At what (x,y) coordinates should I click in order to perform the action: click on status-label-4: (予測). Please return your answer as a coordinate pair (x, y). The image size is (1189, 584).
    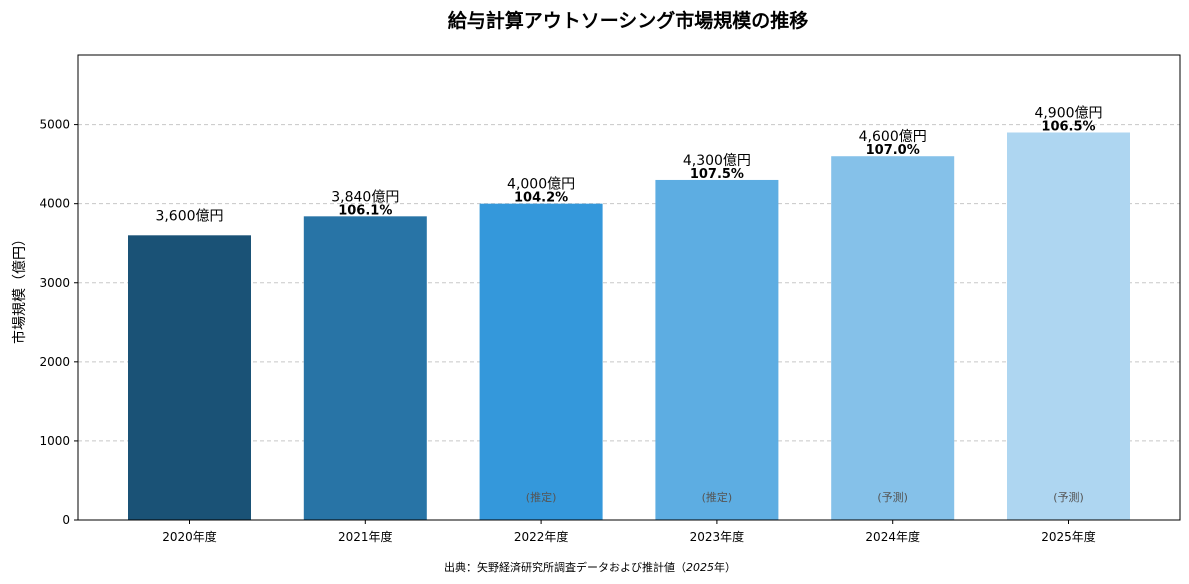
    Looking at the image, I should click on (892, 497).